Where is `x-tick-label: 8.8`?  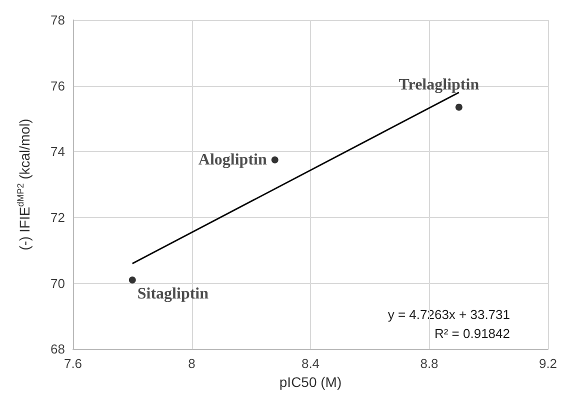 x-tick-label: 8.8 is located at coordinates (429, 364).